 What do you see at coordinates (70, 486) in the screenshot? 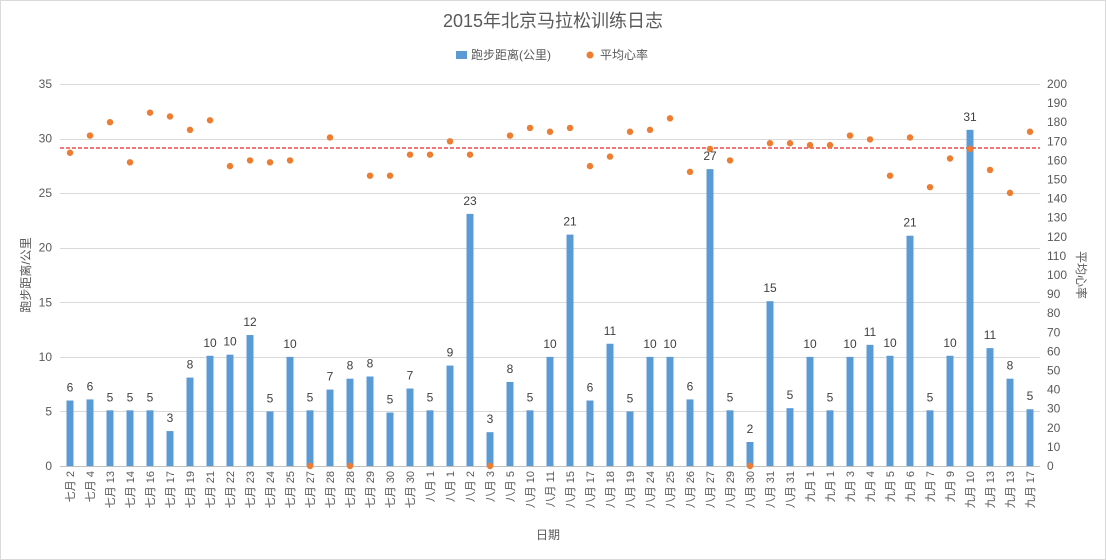
I see `x-tick-label: 七月 2` at bounding box center [70, 486].